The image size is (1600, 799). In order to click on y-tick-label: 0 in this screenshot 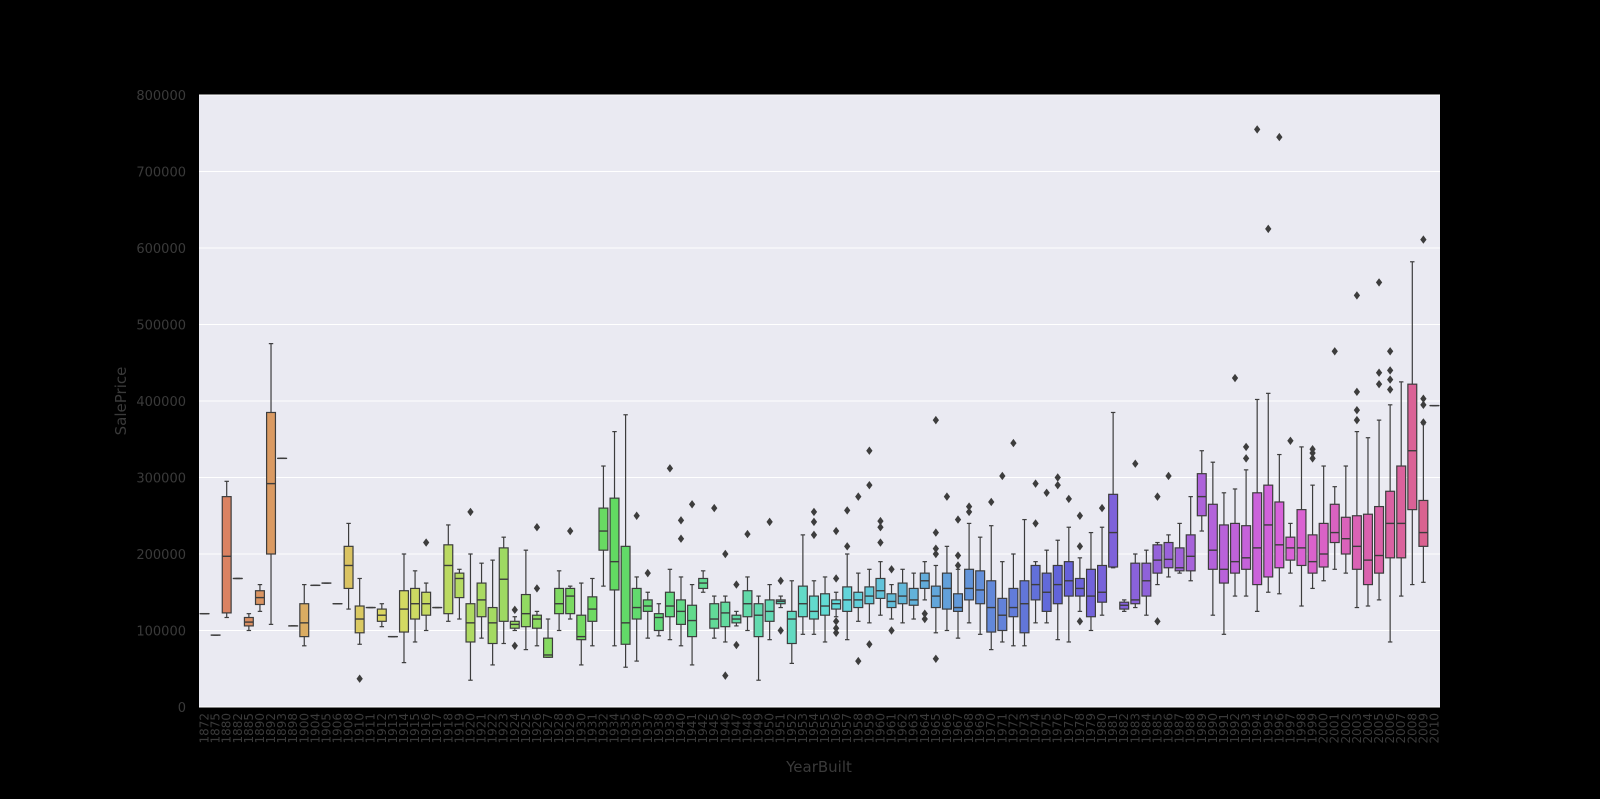, I will do `click(182, 708)`.